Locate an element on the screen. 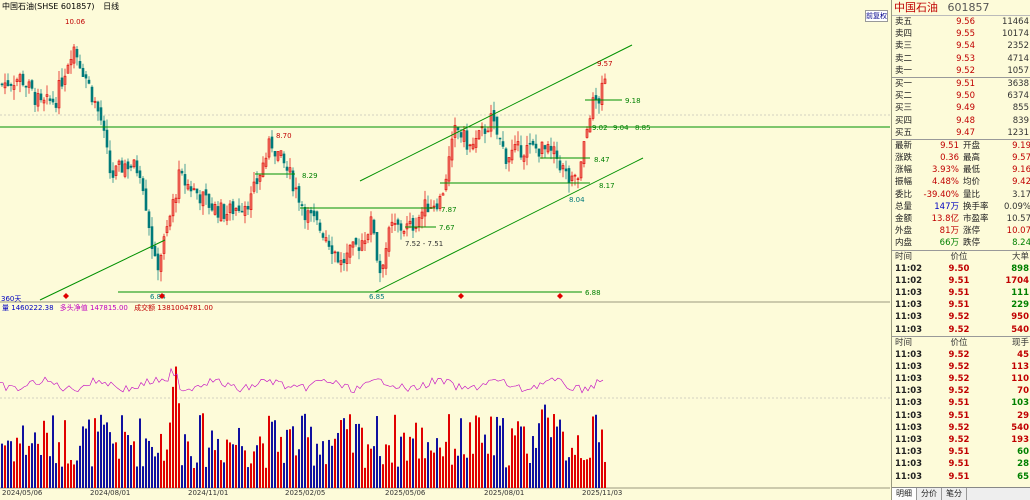  bid-row: 买二 9.50 6374 is located at coordinates (961, 96).